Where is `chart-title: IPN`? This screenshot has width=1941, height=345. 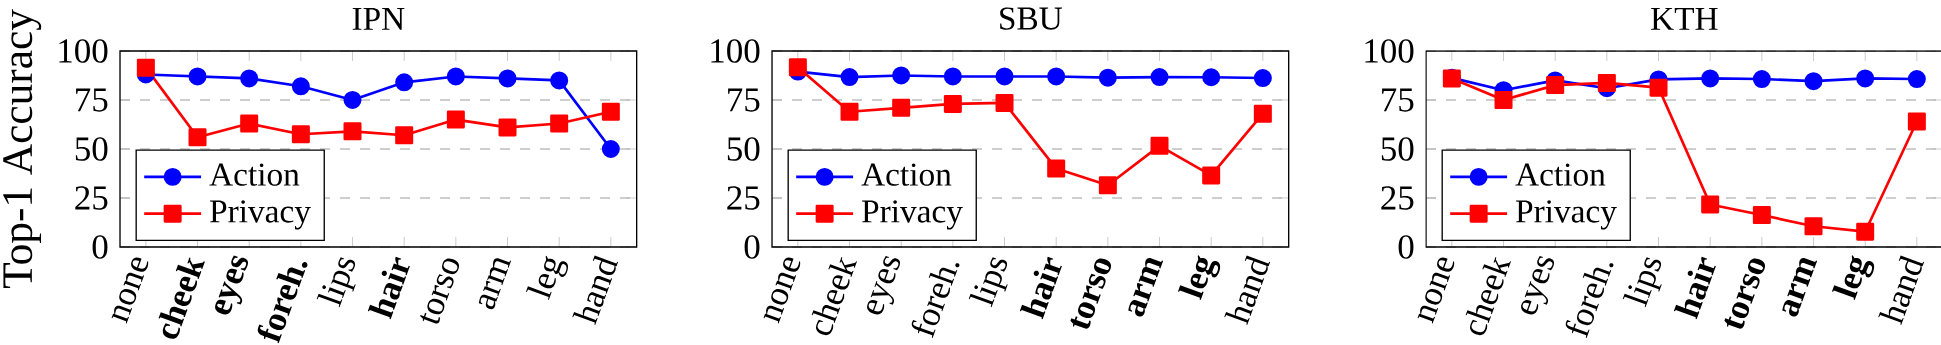
chart-title: IPN is located at coordinates (378, 18).